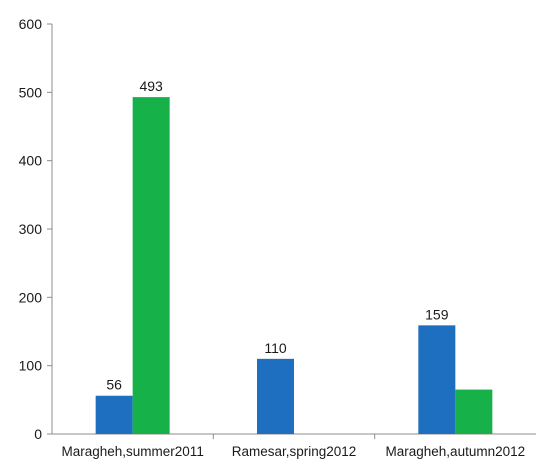 The height and width of the screenshot is (462, 539). What do you see at coordinates (151, 86) in the screenshot?
I see `data-label: 493` at bounding box center [151, 86].